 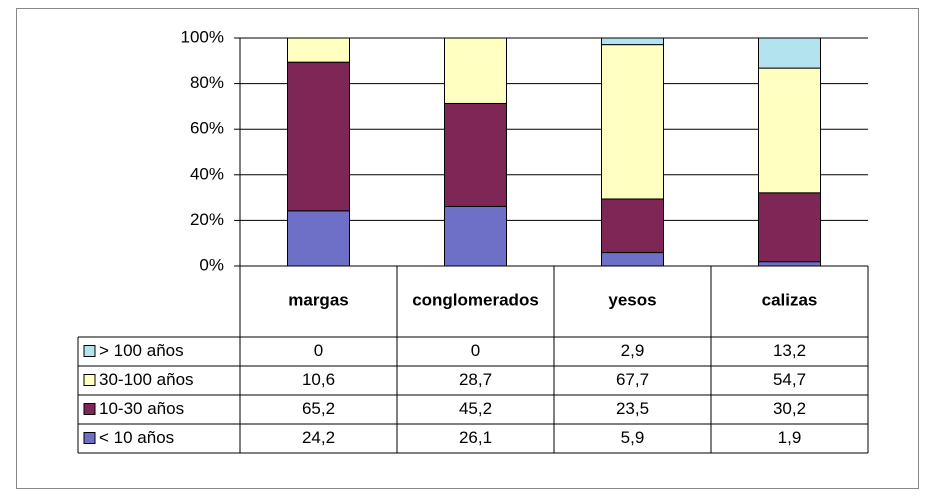 What do you see at coordinates (633, 350) in the screenshot?
I see `table-value: 2,9` at bounding box center [633, 350].